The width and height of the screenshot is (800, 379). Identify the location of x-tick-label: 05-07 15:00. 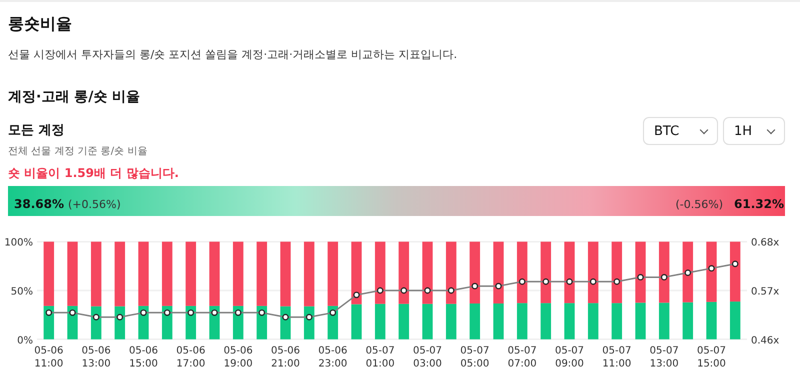
(711, 357).